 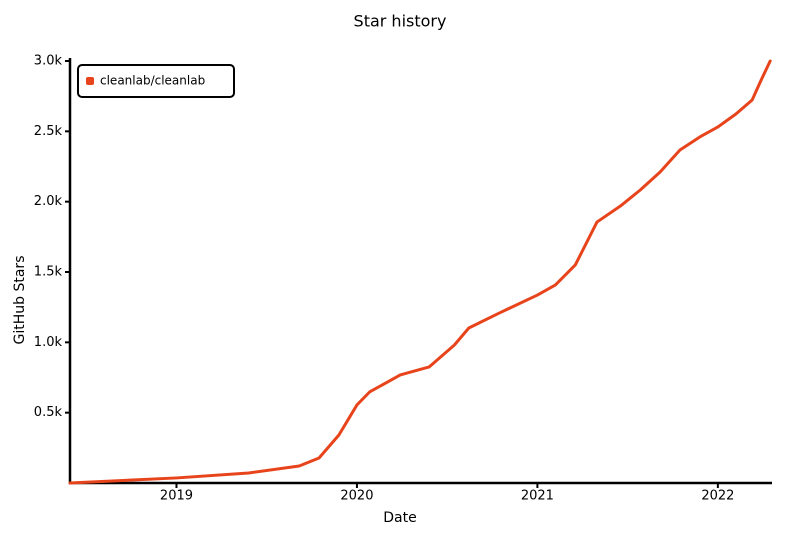 What do you see at coordinates (20, 300) in the screenshot?
I see `y-axis-label: GitHub Stars` at bounding box center [20, 300].